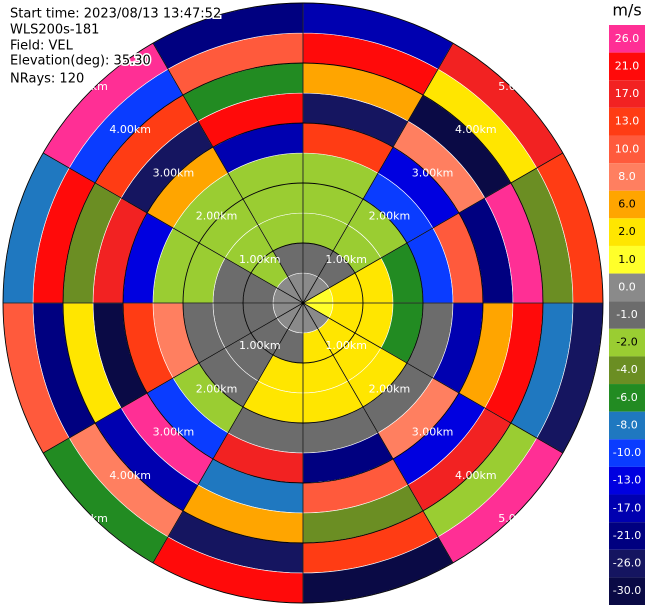 The height and width of the screenshot is (607, 647). I want to click on colorbar-tick-label: 2.0, so click(627, 231).